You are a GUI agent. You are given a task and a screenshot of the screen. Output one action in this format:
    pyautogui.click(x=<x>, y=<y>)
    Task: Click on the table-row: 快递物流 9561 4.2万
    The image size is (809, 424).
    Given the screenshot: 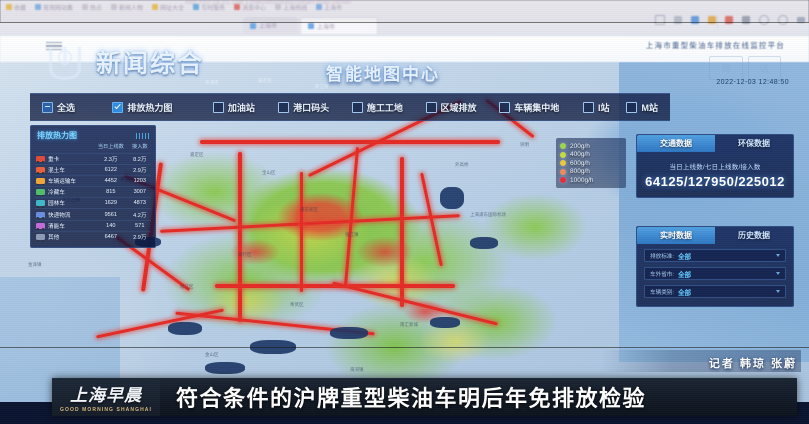 What is the action you would take?
    pyautogui.click(x=93, y=214)
    